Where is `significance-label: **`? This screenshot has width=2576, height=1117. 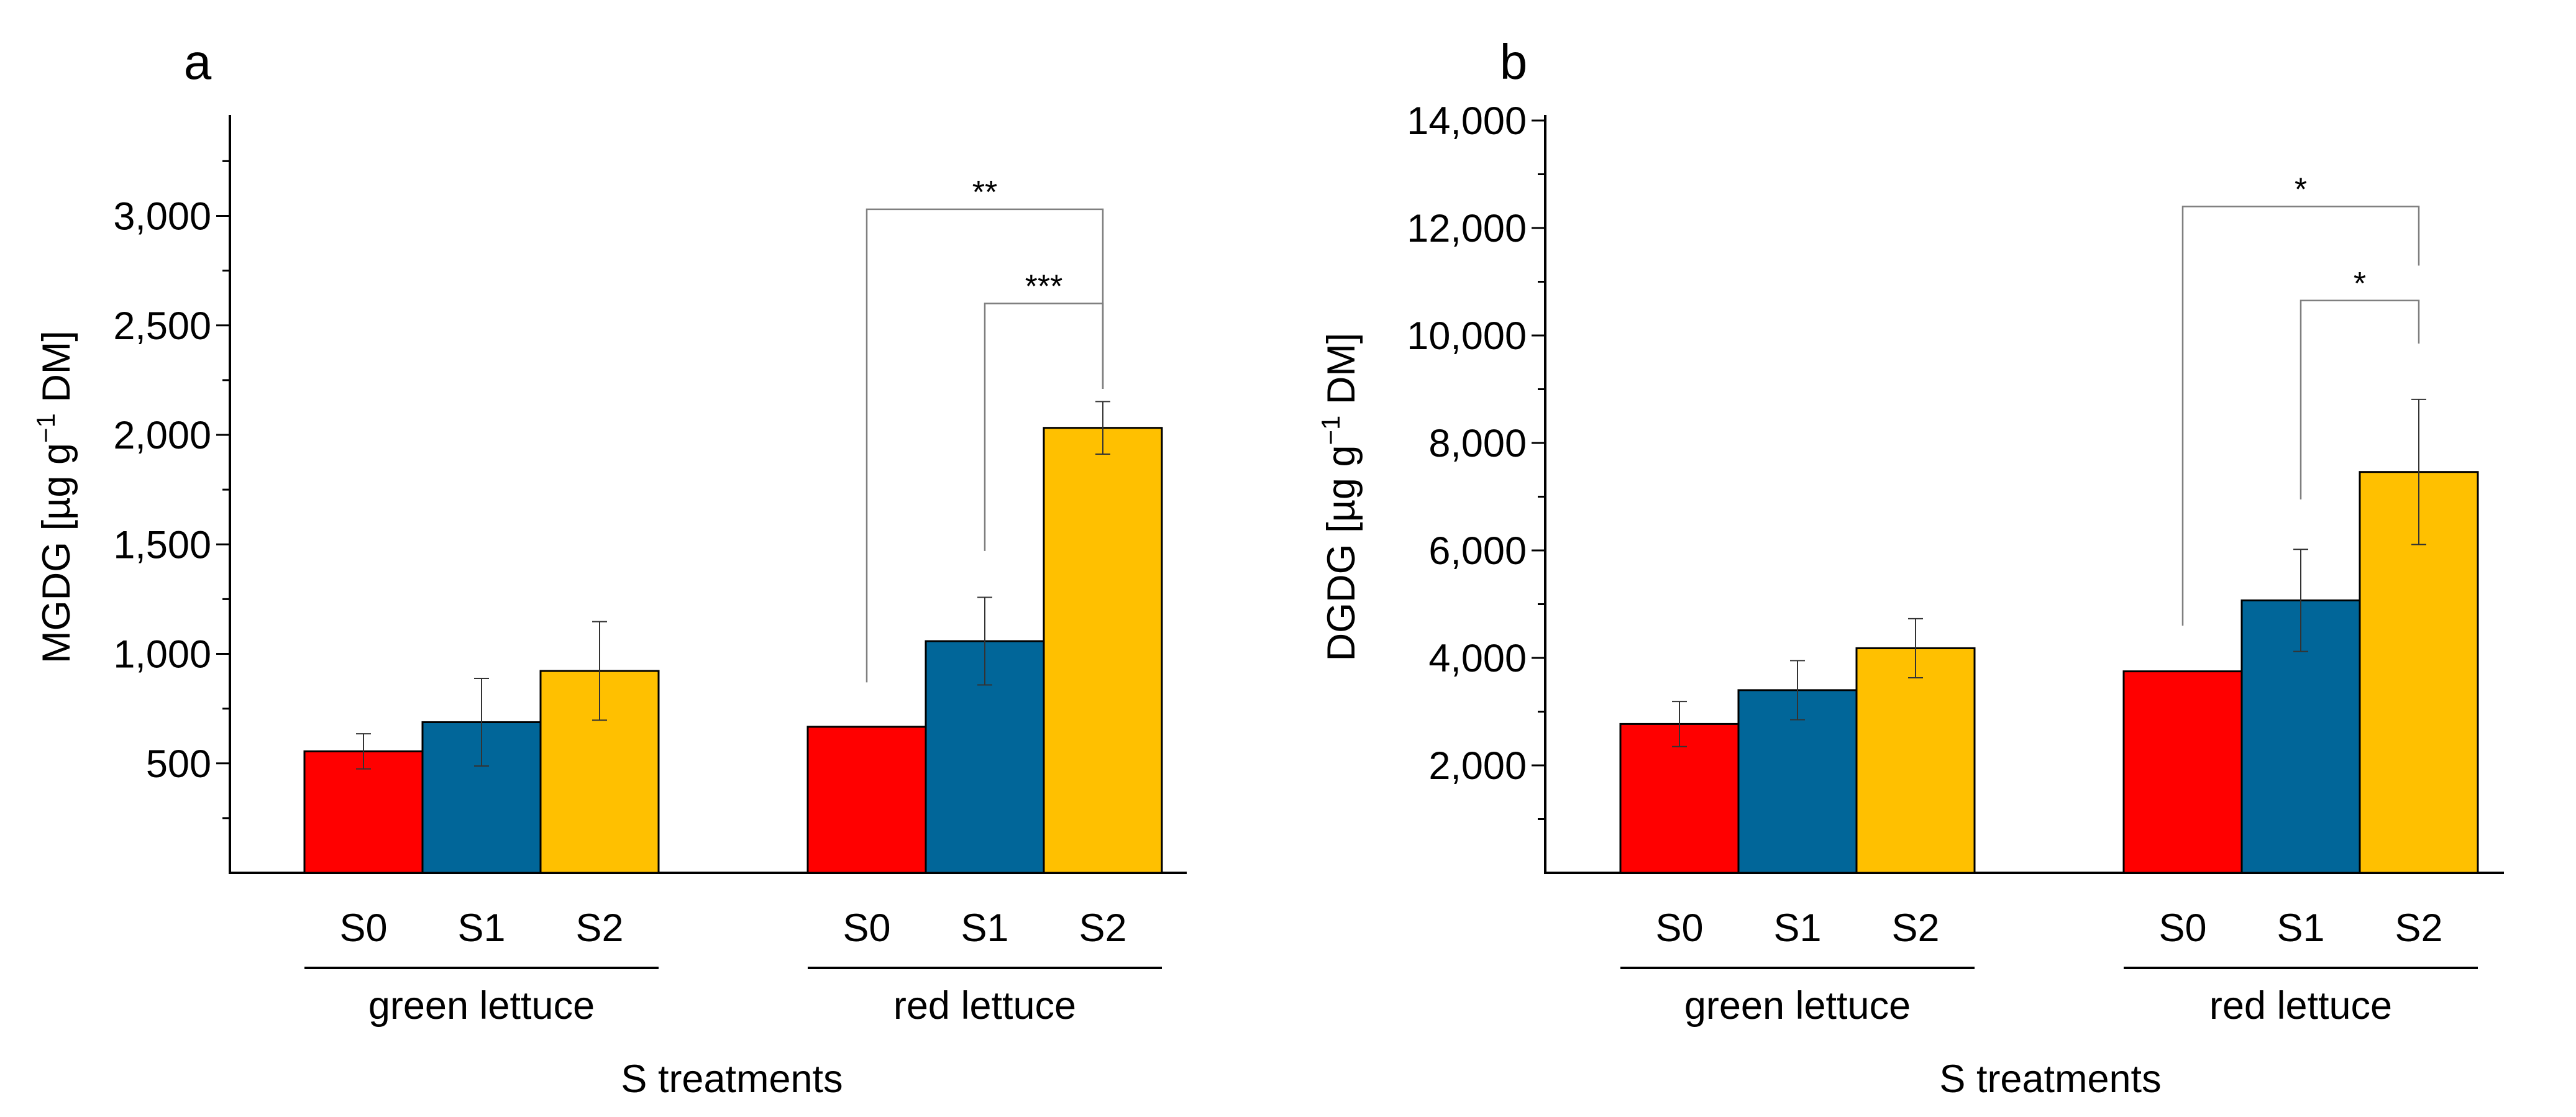 significance-label: ** is located at coordinates (984, 193).